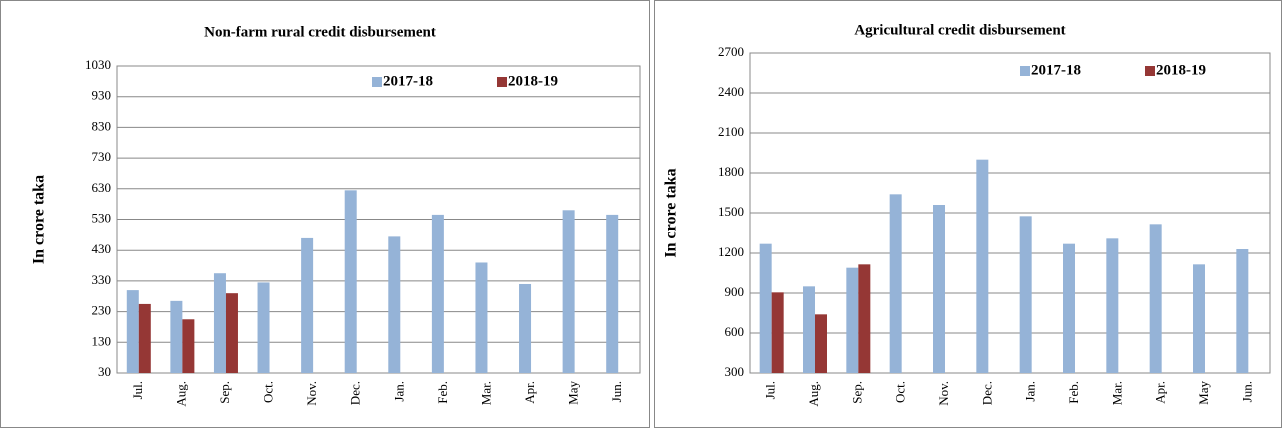 The width and height of the screenshot is (1283, 428). I want to click on y-tick-label: 300, so click(735, 371).